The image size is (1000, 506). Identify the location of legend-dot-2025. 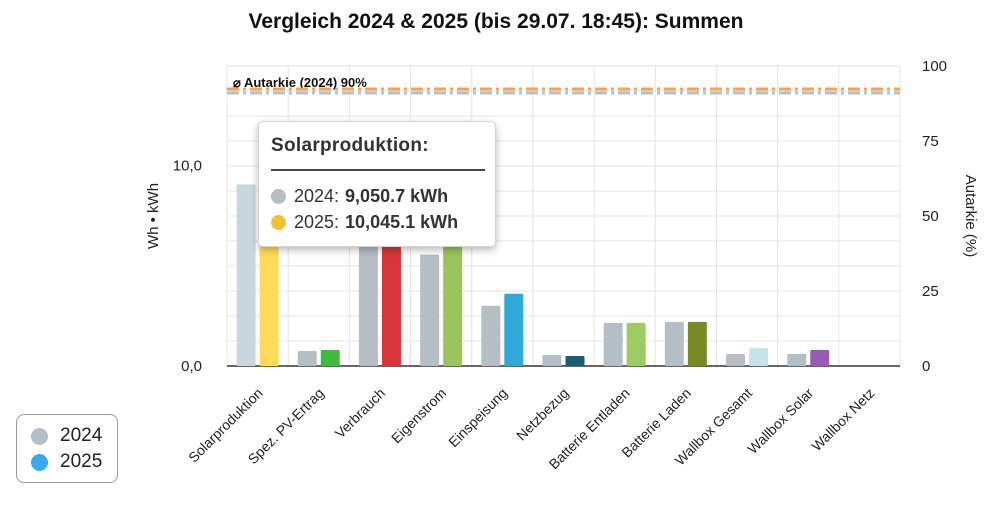
(39, 462).